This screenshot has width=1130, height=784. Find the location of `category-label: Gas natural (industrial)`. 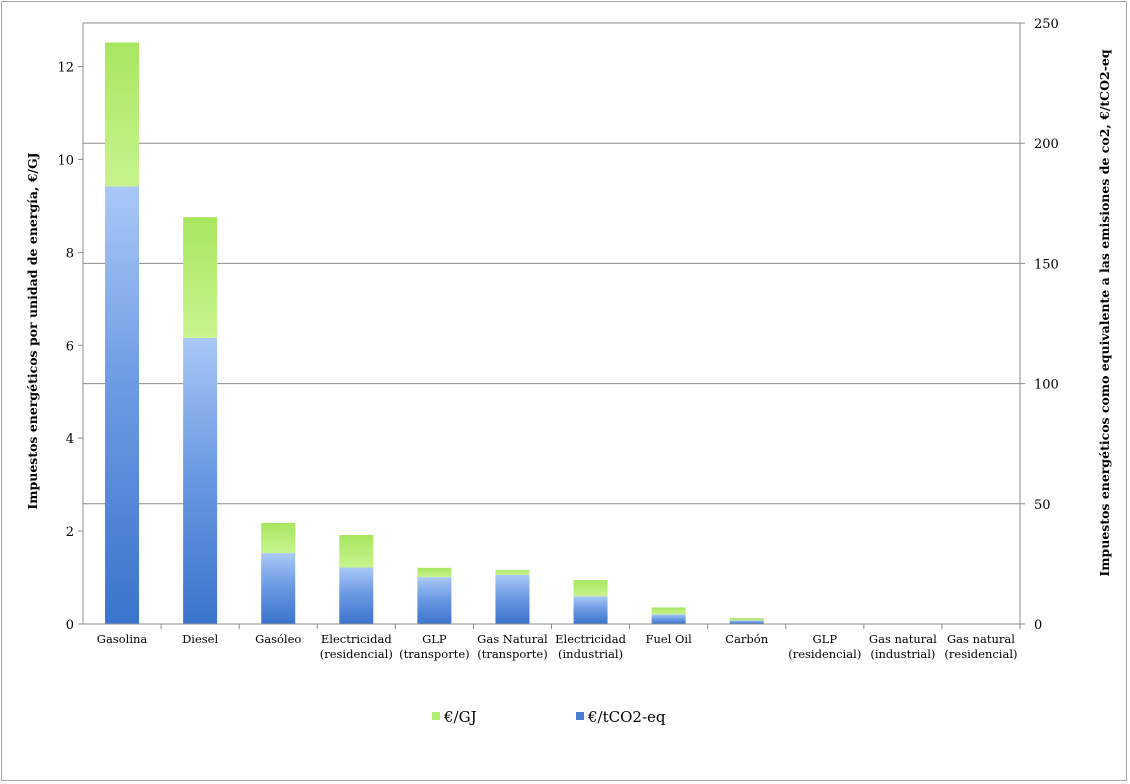

category-label: Gas natural (industrial) is located at coordinates (903, 646).